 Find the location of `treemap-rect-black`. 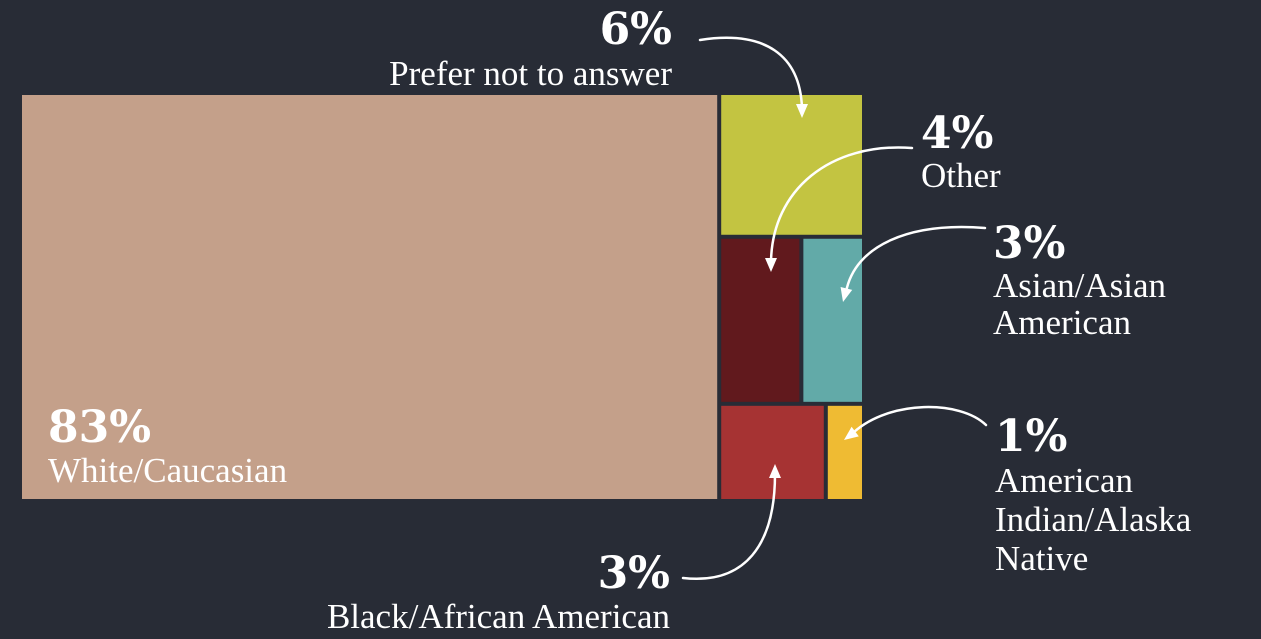

treemap-rect-black is located at coordinates (772, 452).